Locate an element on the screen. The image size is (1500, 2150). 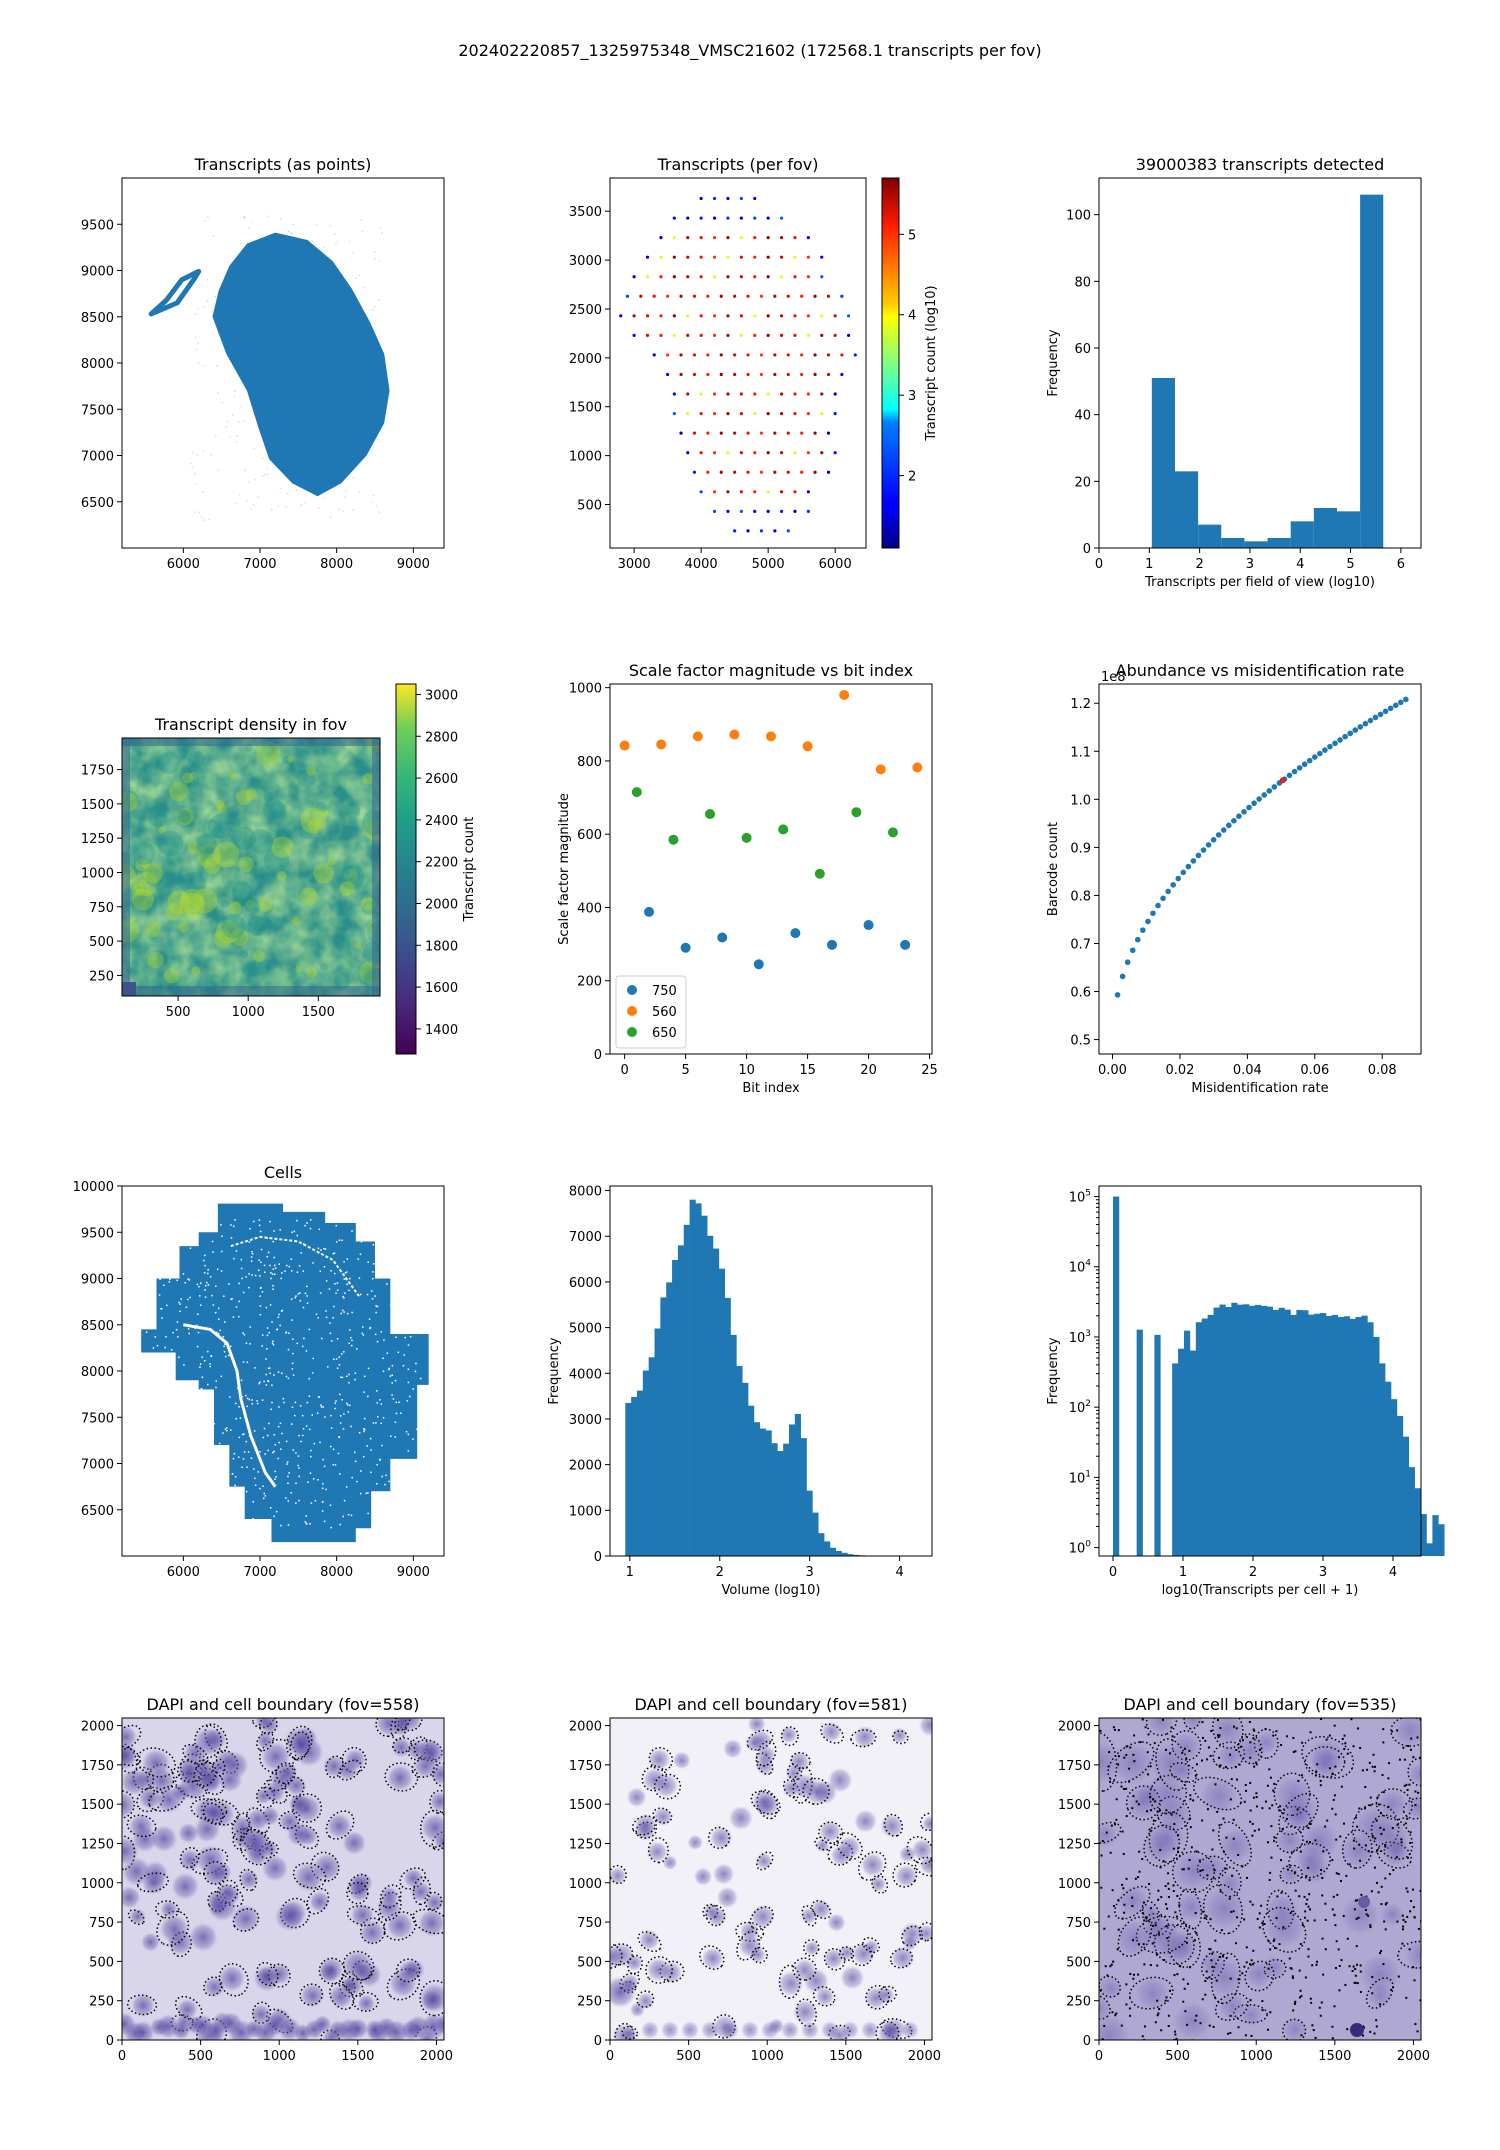
p7-ytick-label: 7500 is located at coordinates (97, 1418).